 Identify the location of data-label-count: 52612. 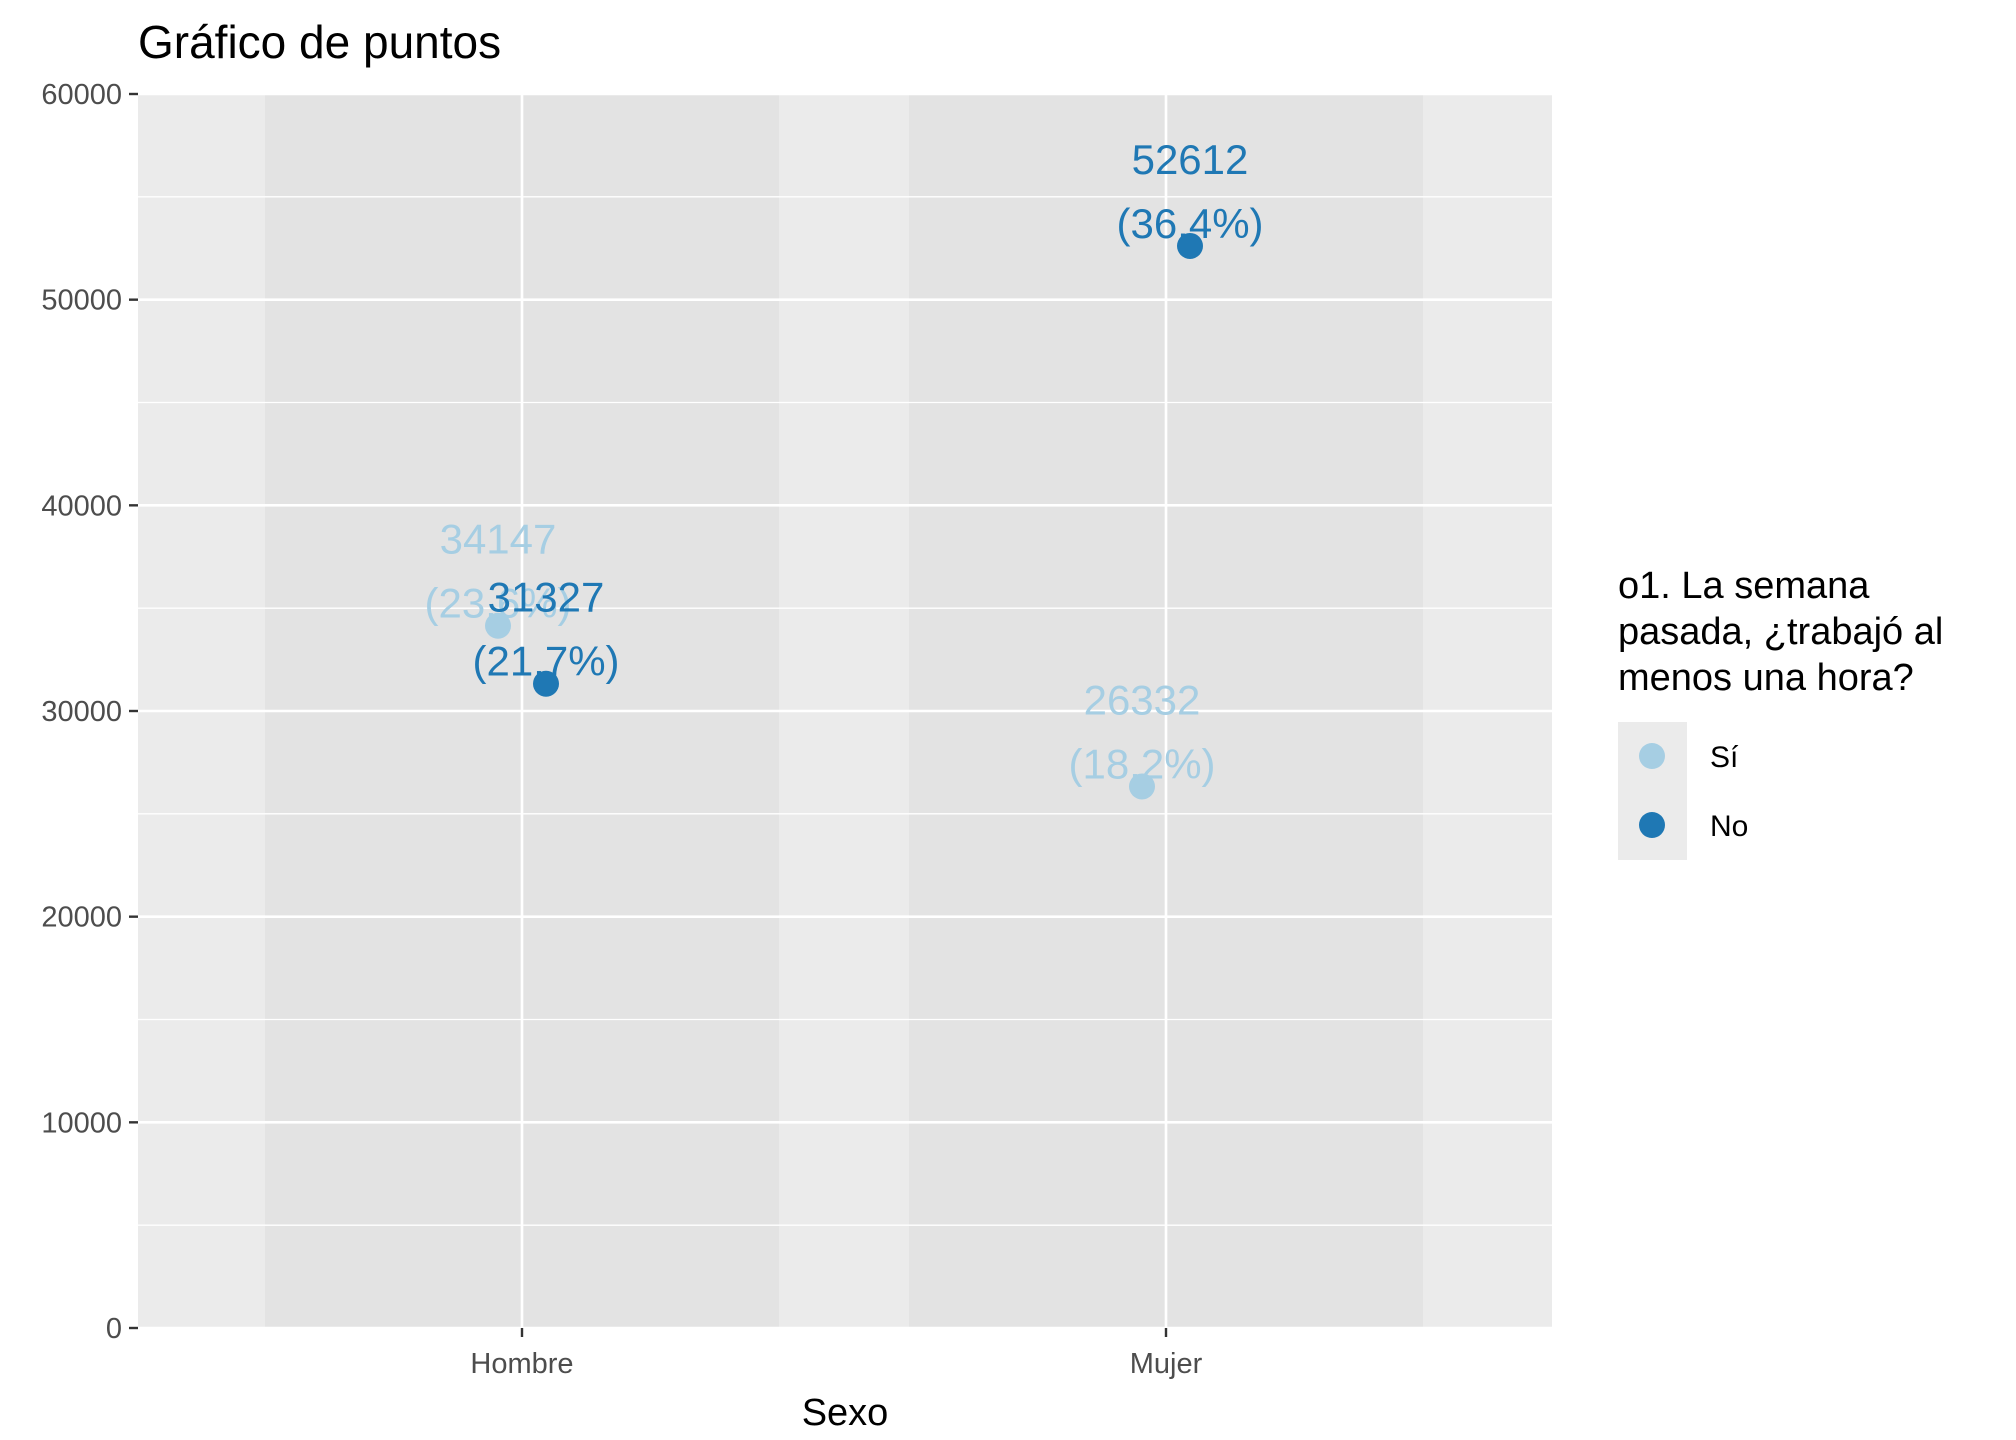
(1190, 159).